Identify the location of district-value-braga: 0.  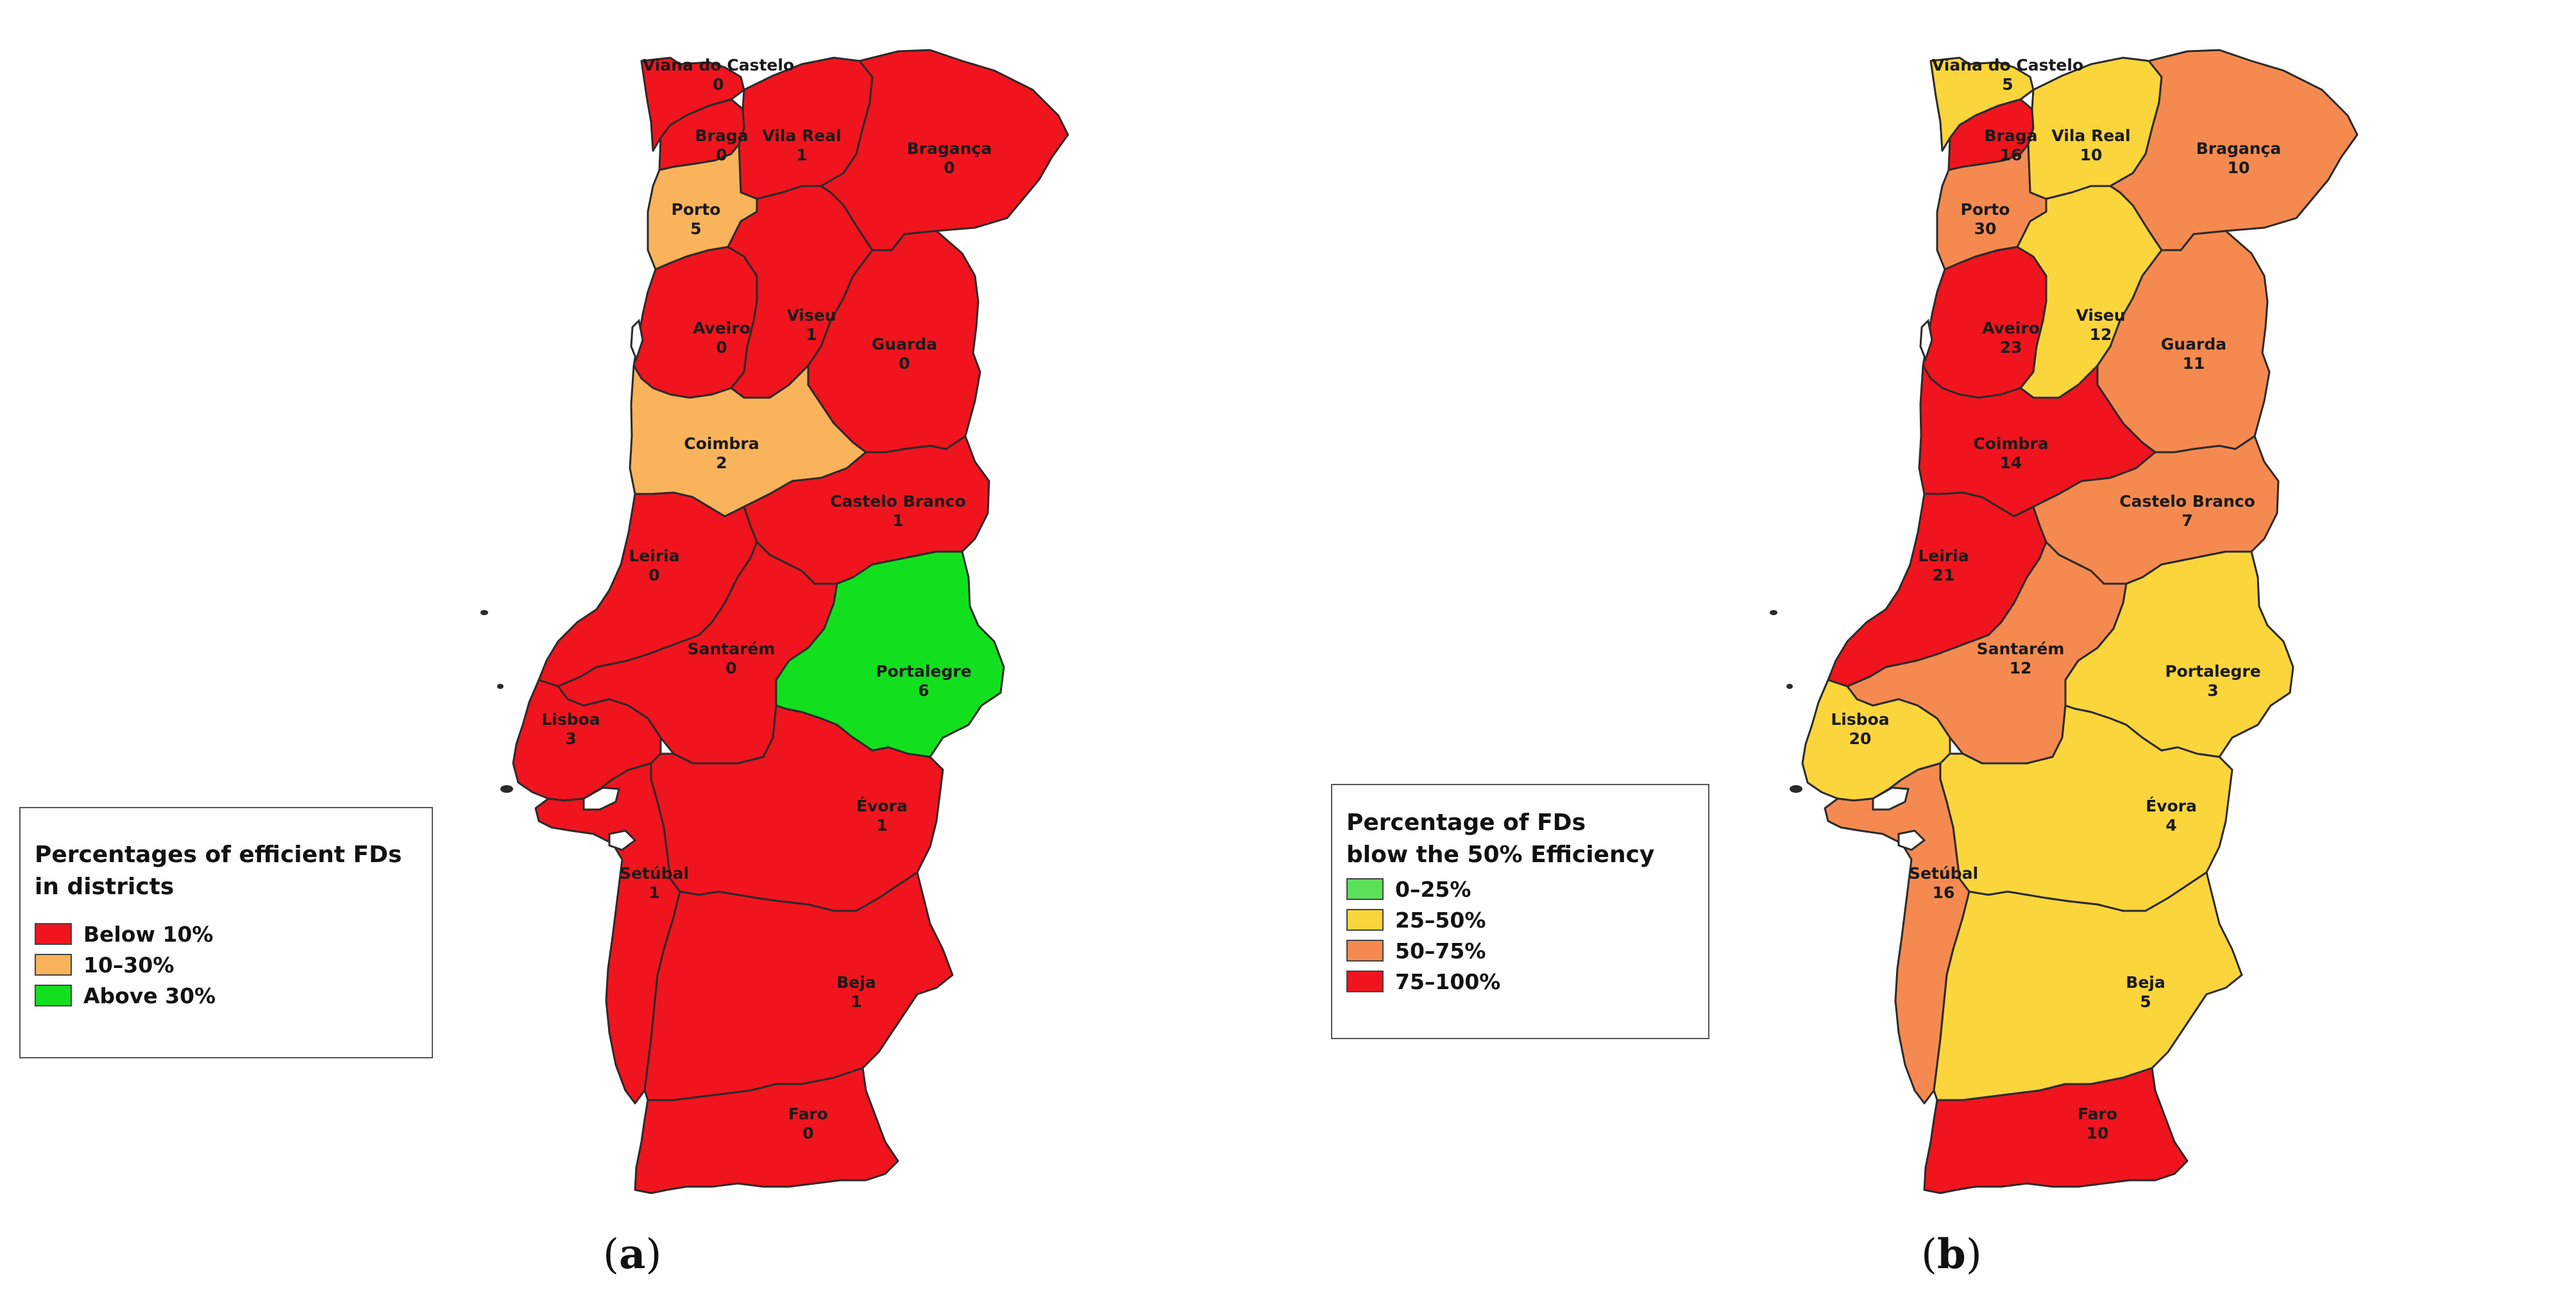
(721, 155).